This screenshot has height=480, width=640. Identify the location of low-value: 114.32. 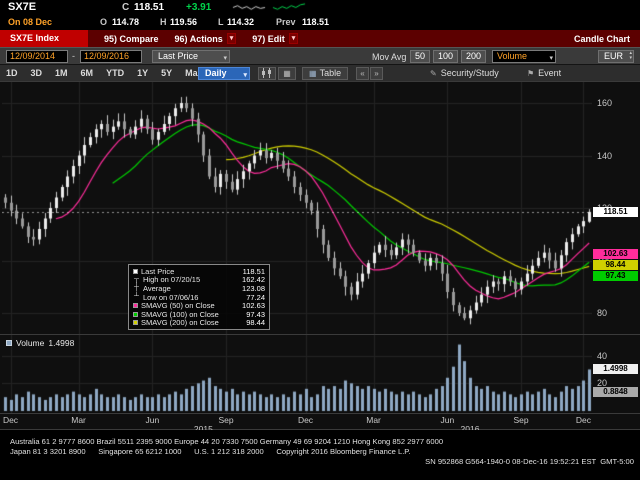
(241, 22).